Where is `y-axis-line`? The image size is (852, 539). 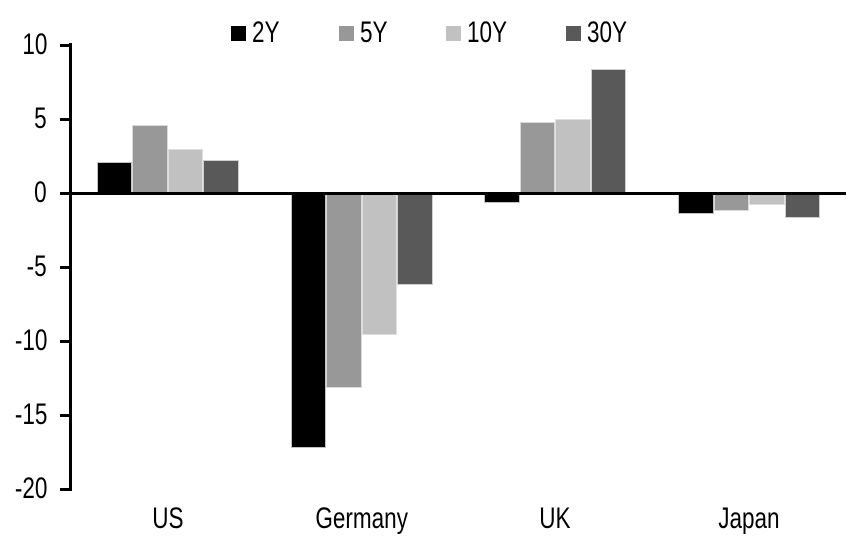 y-axis-line is located at coordinates (70, 267).